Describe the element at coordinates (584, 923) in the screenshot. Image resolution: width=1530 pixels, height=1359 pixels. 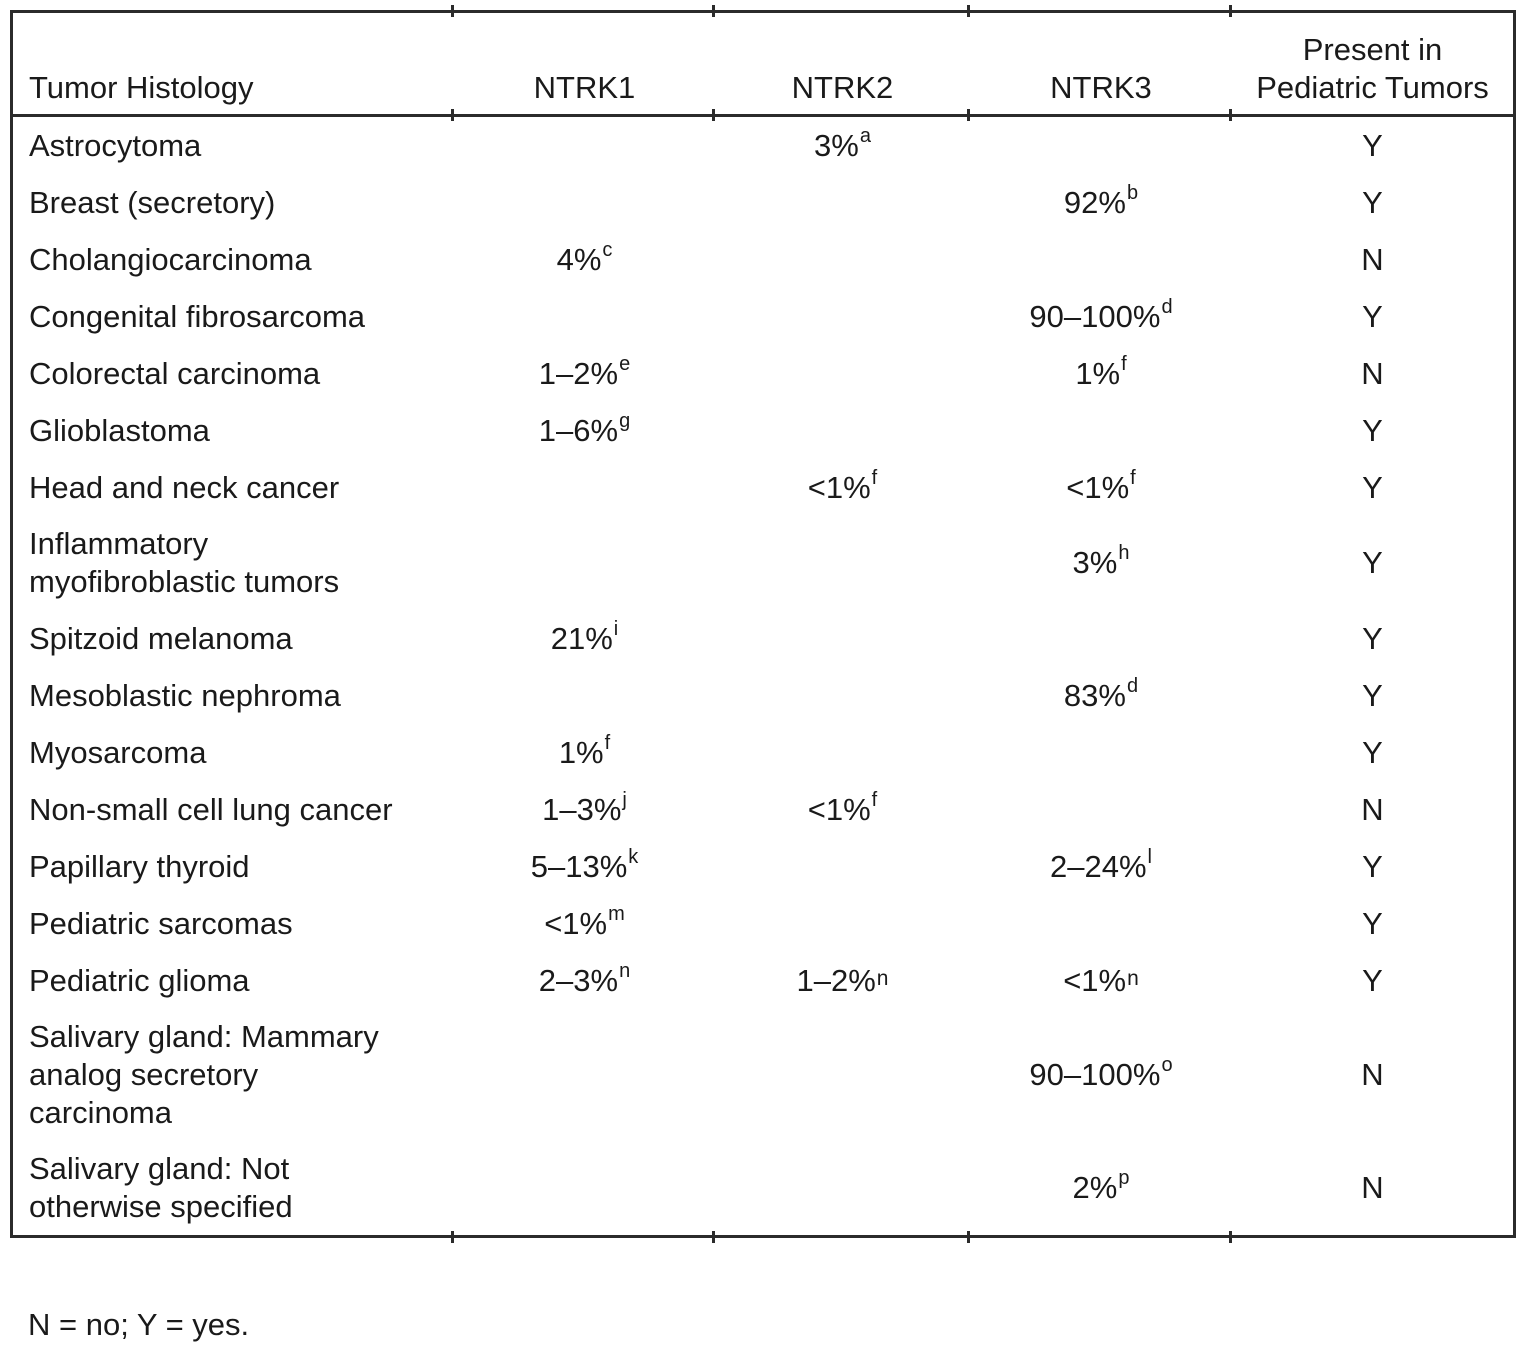
I see `cell-ntrk1-frequency: <1%m` at that location.